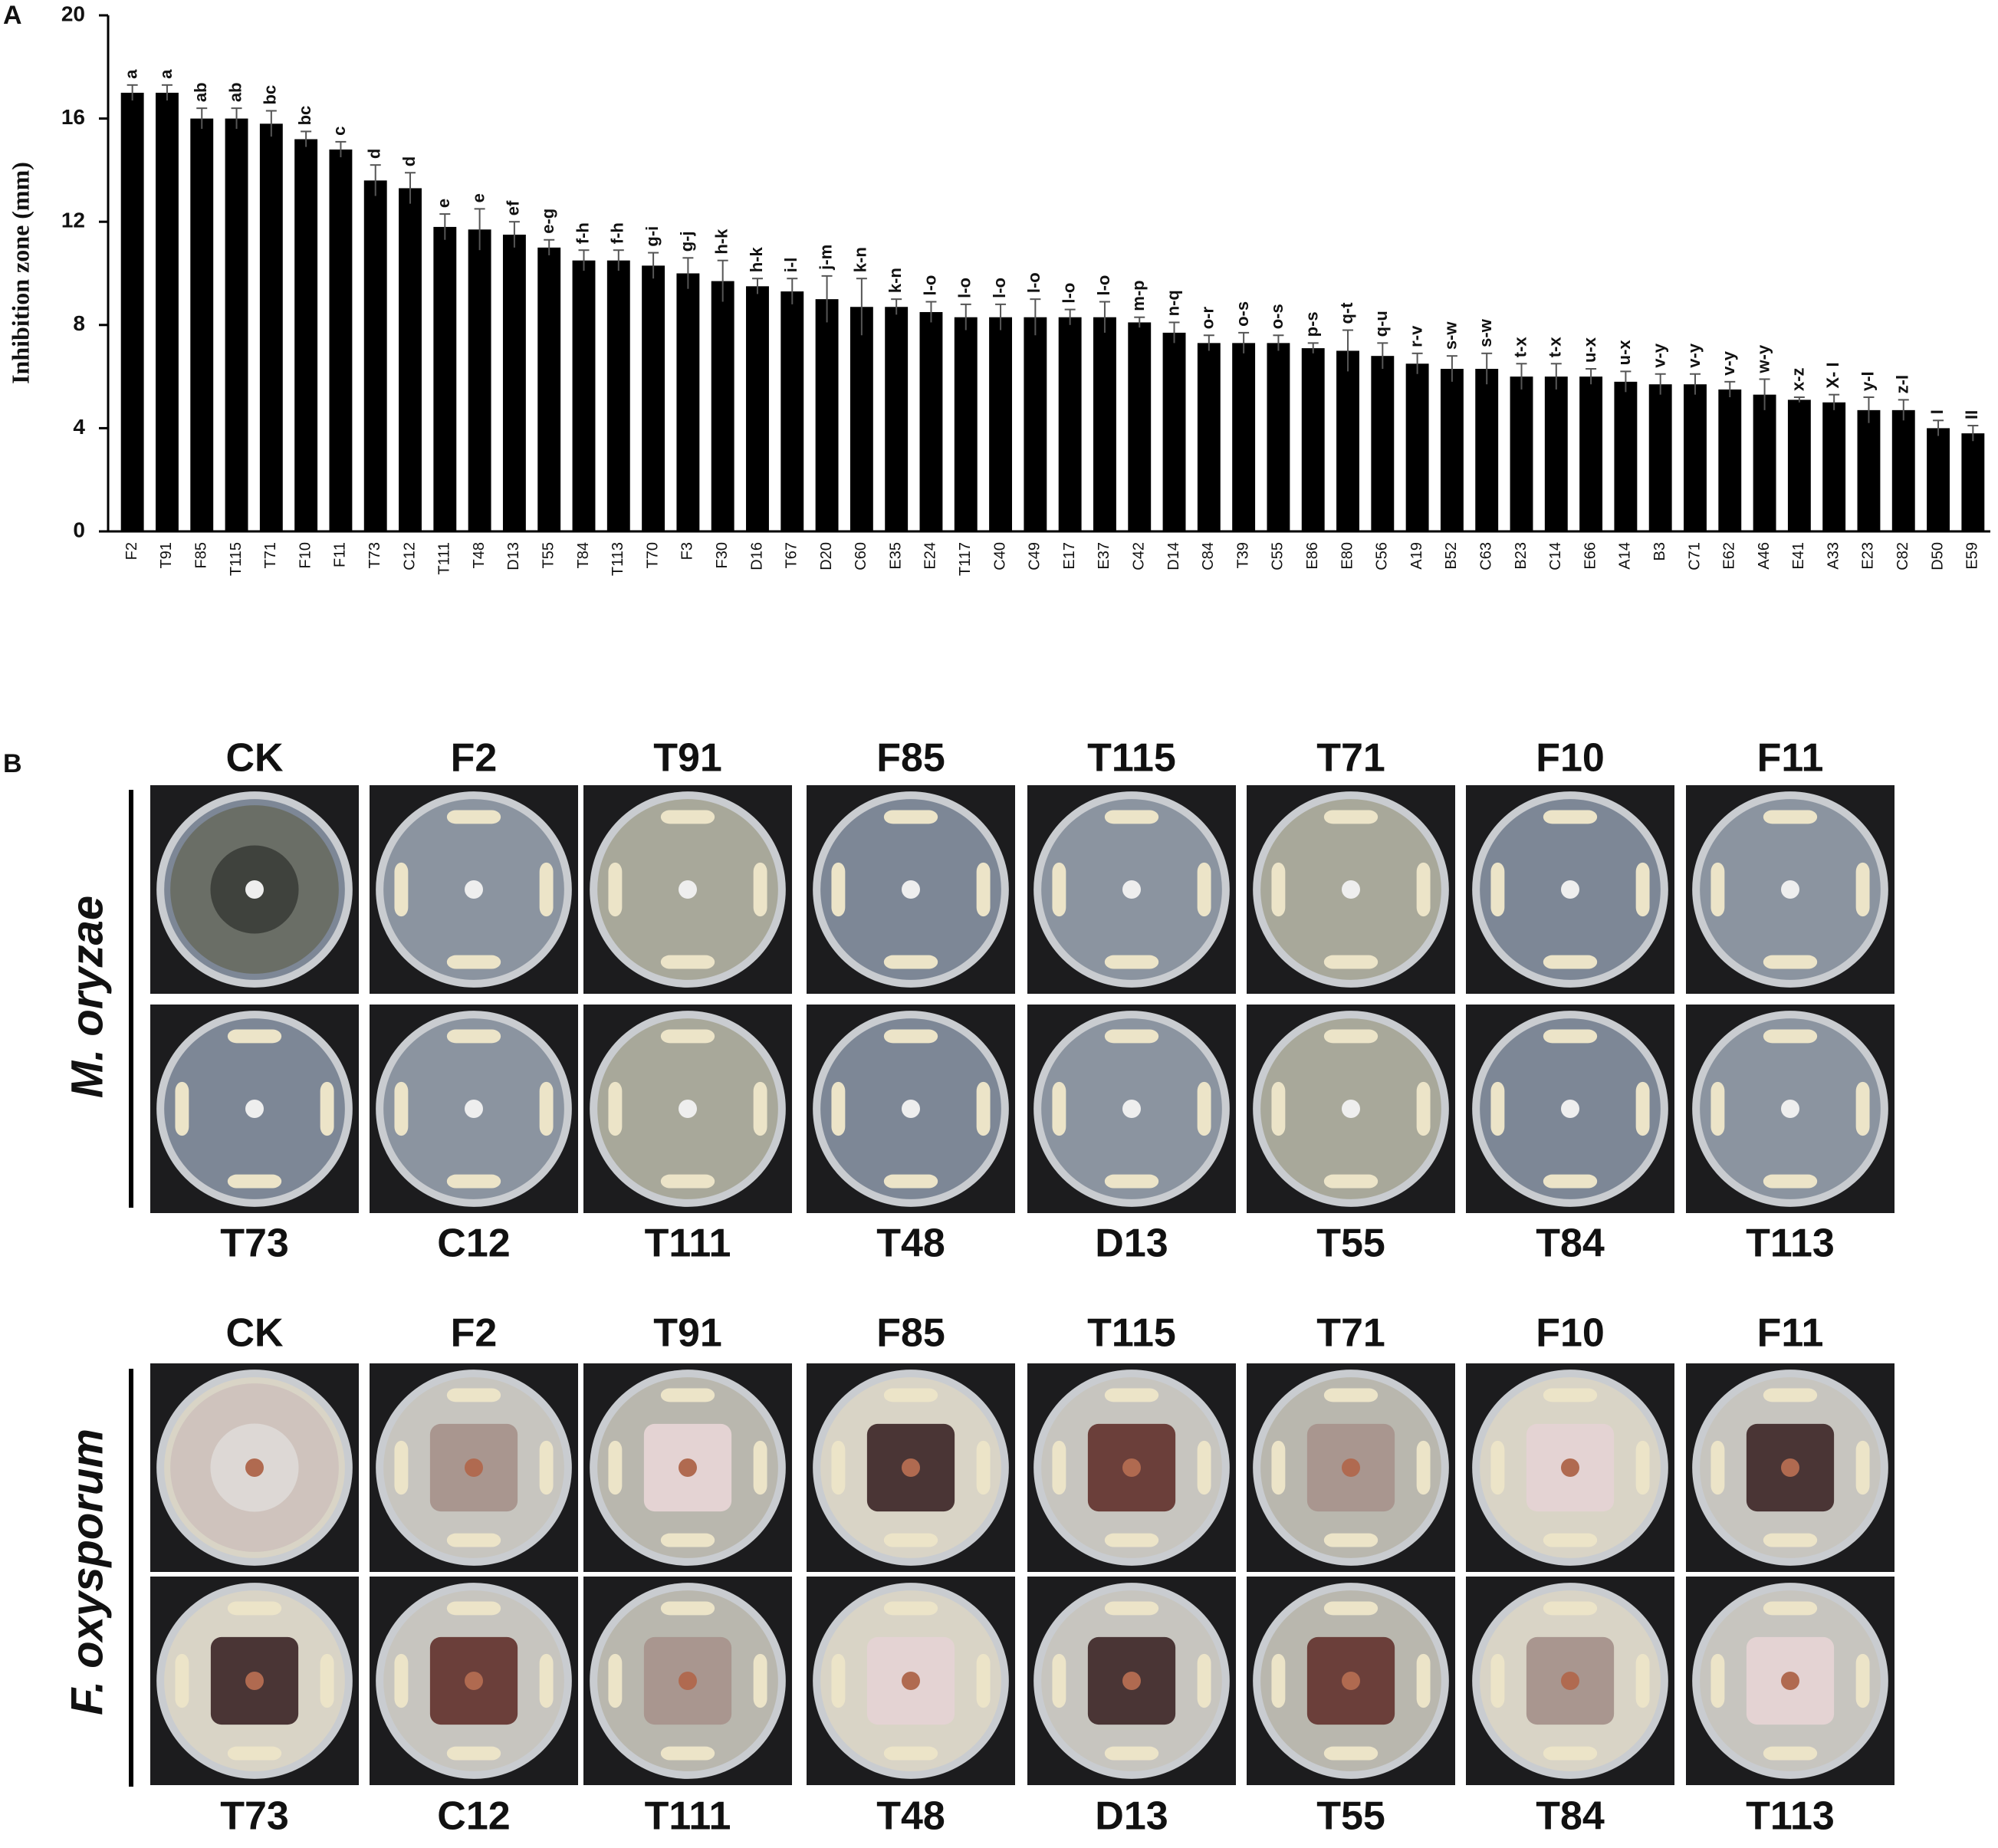 This screenshot has height=1848, width=1998. What do you see at coordinates (20, 273) in the screenshot?
I see `y-axis-label: Inhibition zone (mm)` at bounding box center [20, 273].